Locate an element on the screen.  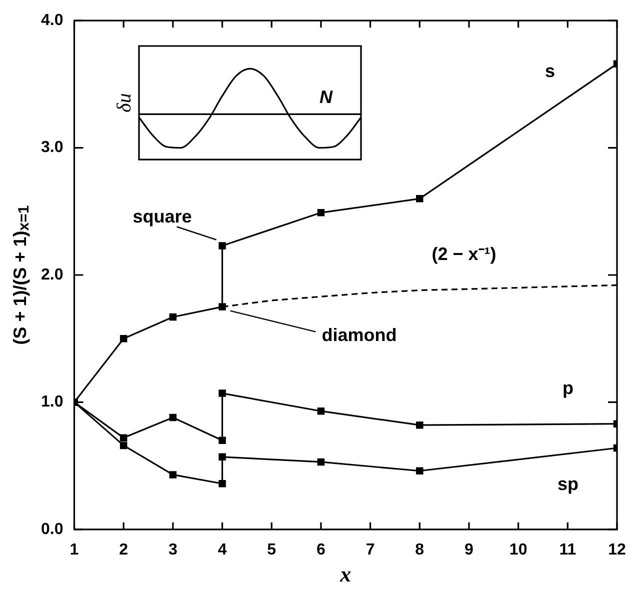
x-tick-label: 8 is located at coordinates (419, 549).